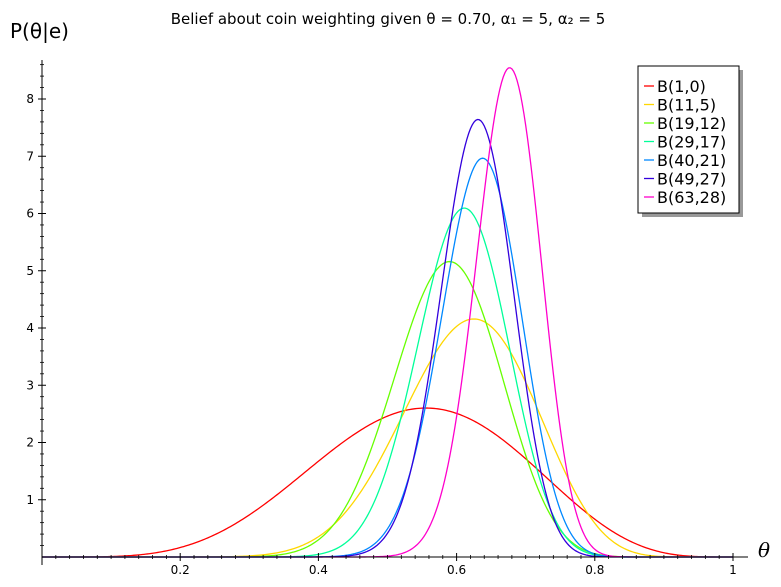 The image size is (781, 587). What do you see at coordinates (30, 385) in the screenshot?
I see `y-tick-label-2: 3` at bounding box center [30, 385].